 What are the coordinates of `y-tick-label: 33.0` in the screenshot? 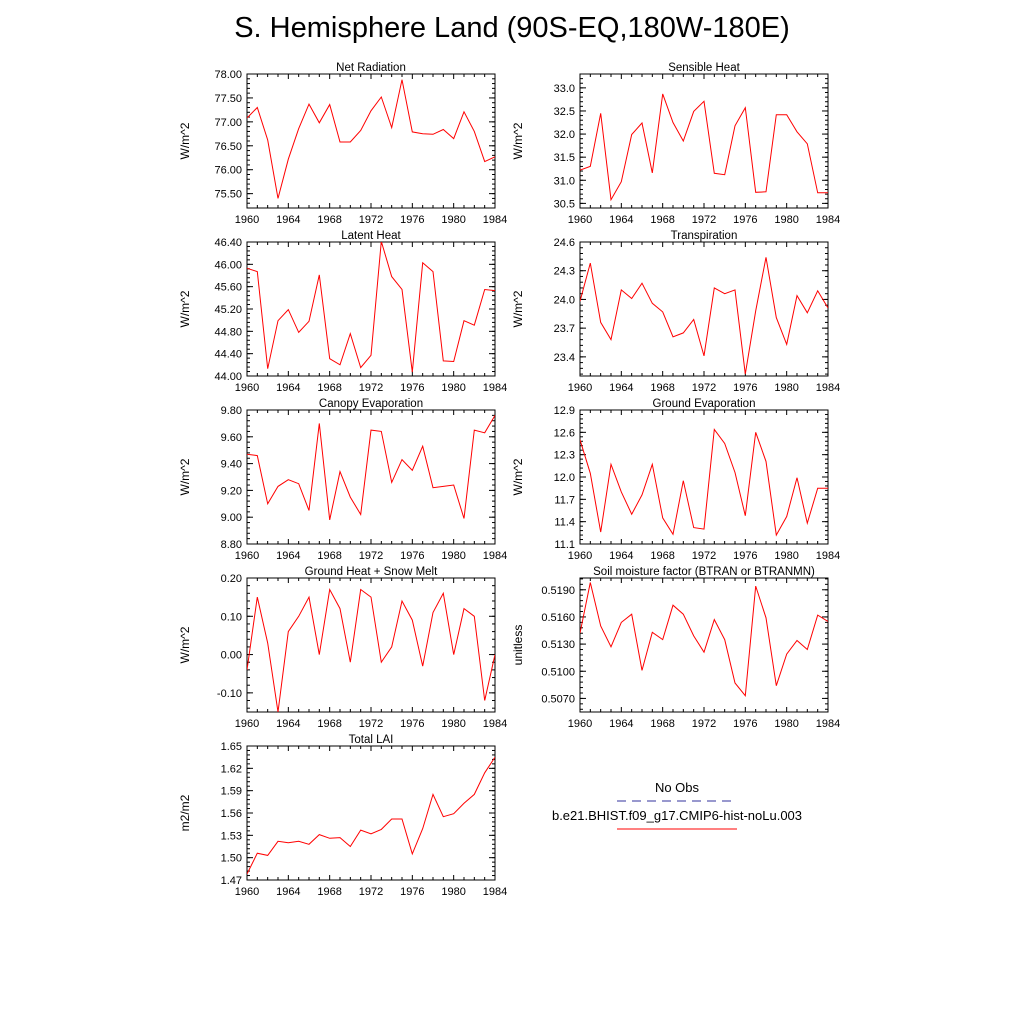 It's located at (564, 89).